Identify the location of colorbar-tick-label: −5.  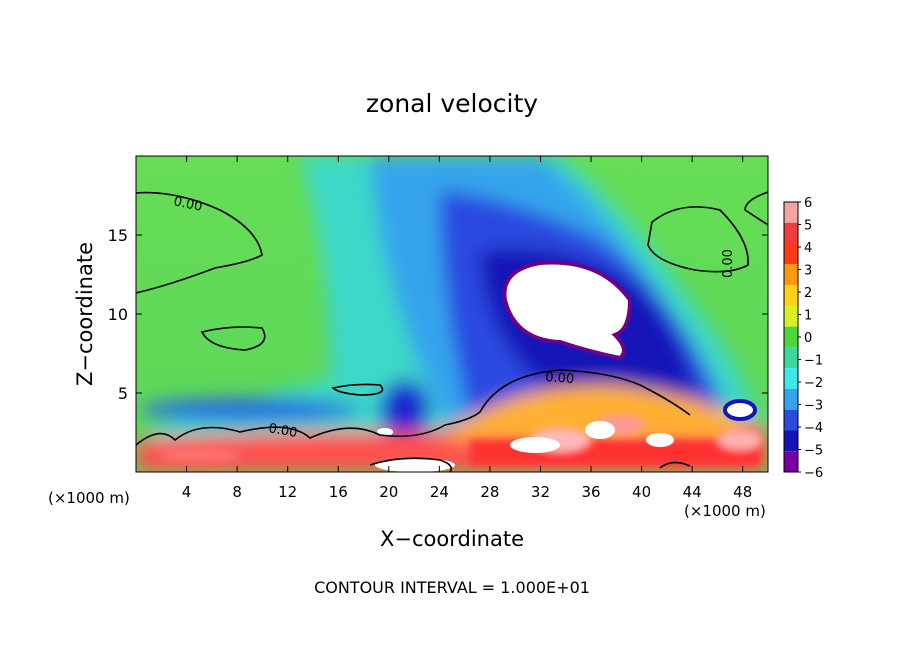
(813, 451).